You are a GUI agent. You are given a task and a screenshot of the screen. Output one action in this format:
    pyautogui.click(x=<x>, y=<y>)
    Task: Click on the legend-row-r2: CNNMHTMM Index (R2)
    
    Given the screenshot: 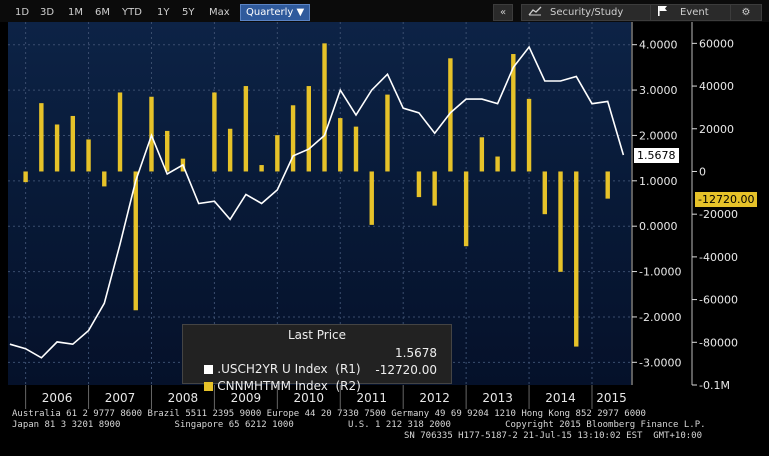 What is the action you would take?
    pyautogui.click(x=275, y=377)
    